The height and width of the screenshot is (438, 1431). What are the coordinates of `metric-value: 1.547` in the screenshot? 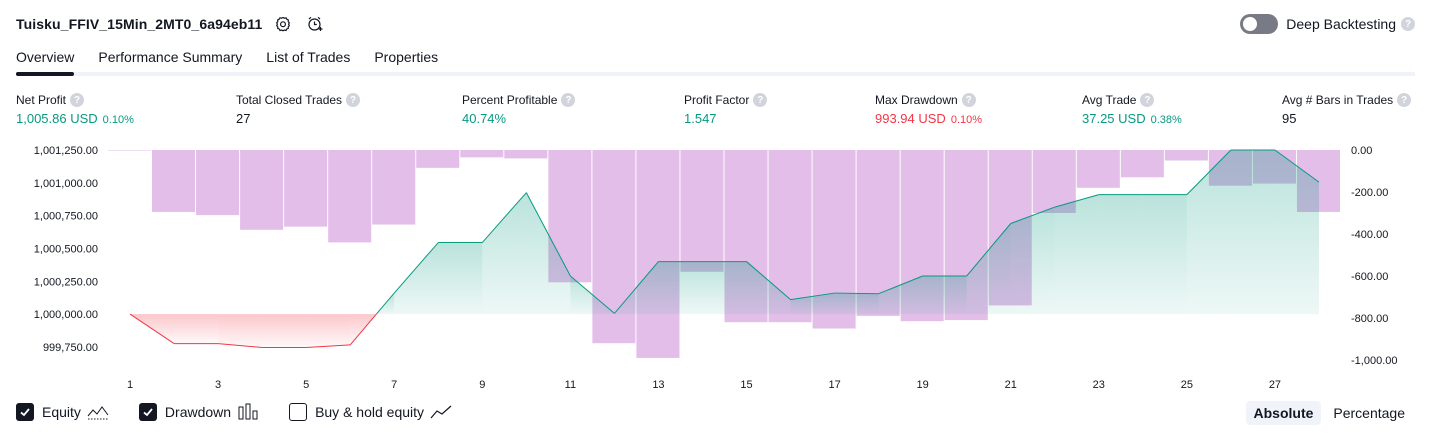 It's located at (700, 118).